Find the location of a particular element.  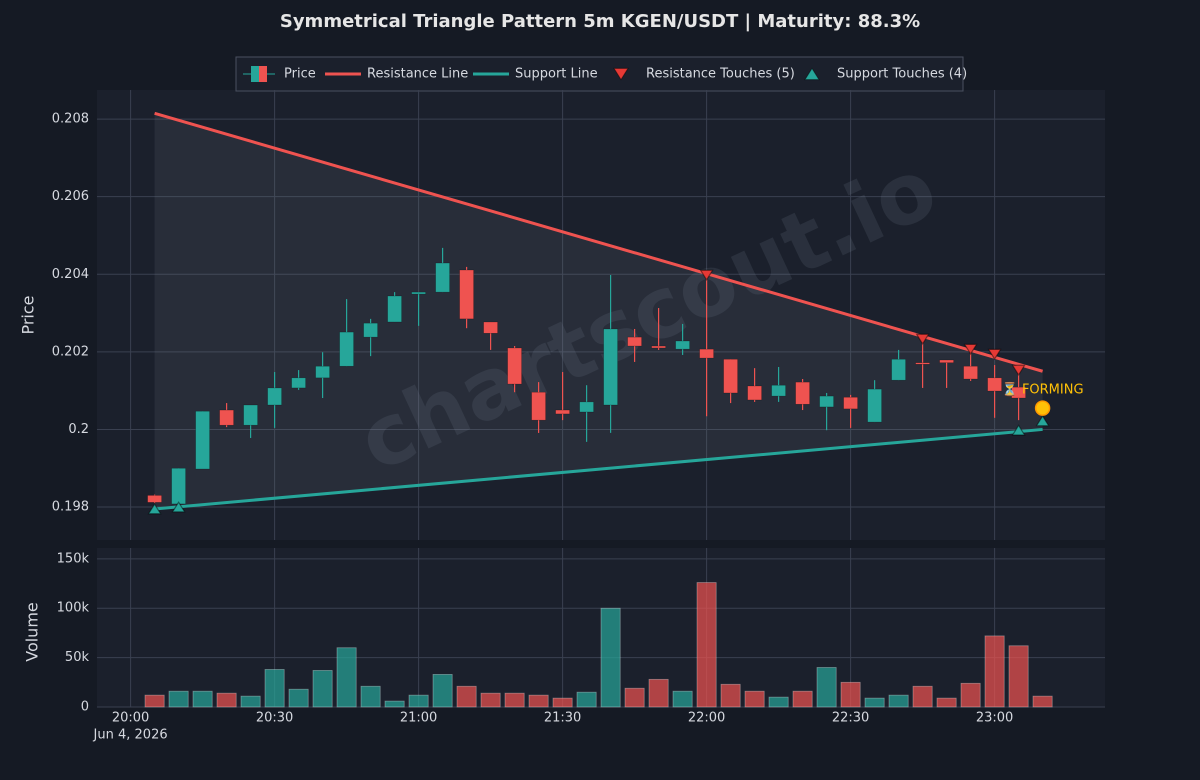

y-tick-label: 50k is located at coordinates (77, 657).